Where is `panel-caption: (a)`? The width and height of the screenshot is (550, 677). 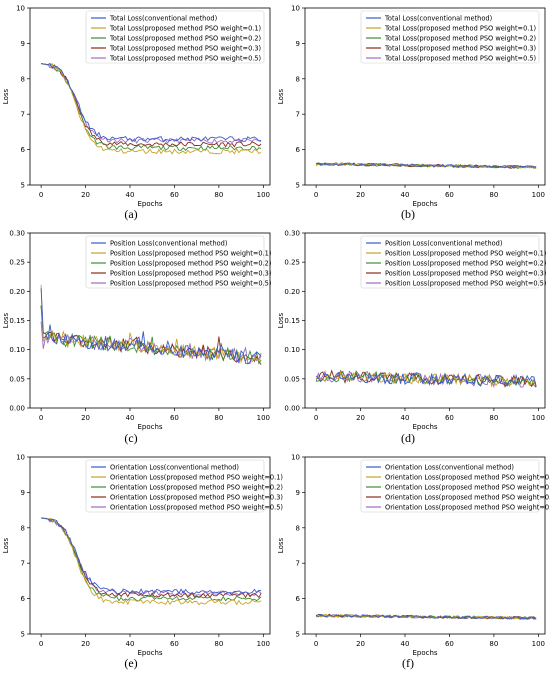
panel-caption: (a) is located at coordinates (130, 214).